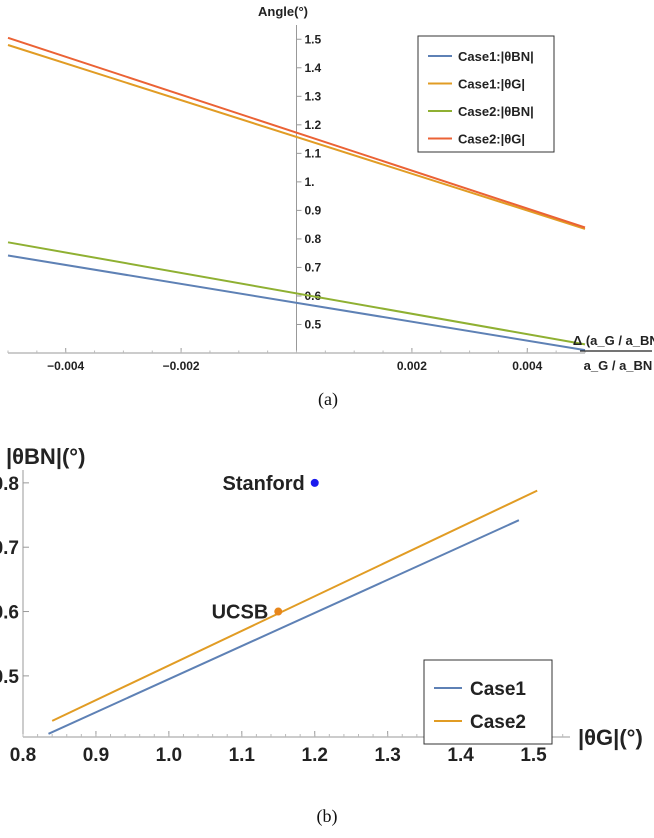 This screenshot has height=838, width=654. Describe the element at coordinates (313, 153) in the screenshot. I see `plot-a-y-tick-label: 1.1` at that location.